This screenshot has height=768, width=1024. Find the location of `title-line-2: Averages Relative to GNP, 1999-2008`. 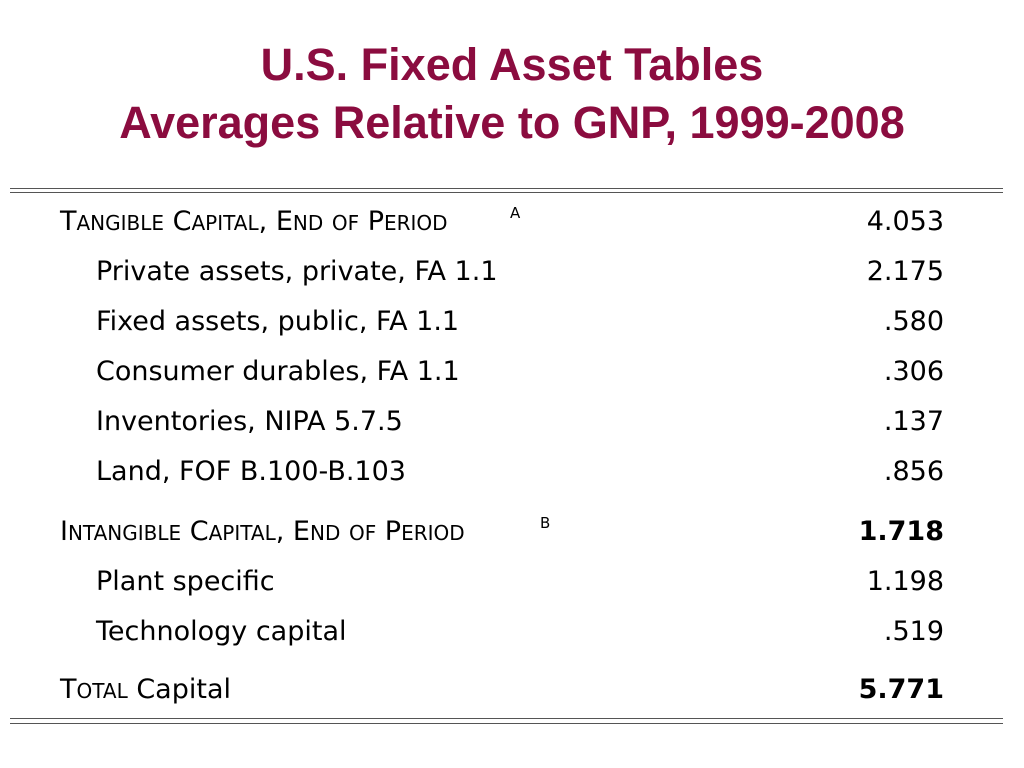

title-line-2: Averages Relative to GNP, 1999-2008 is located at coordinates (512, 122).